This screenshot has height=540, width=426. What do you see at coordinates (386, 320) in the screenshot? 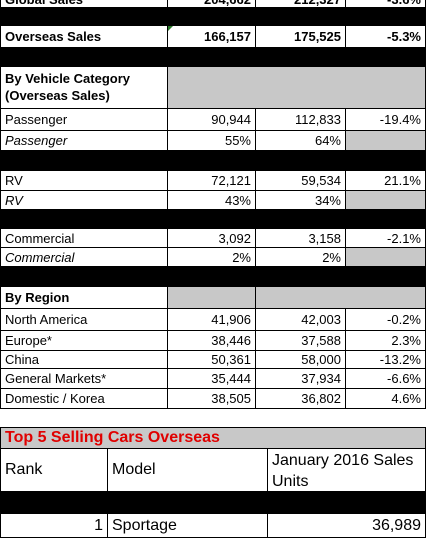
I see `region-change: -0.2%` at bounding box center [386, 320].